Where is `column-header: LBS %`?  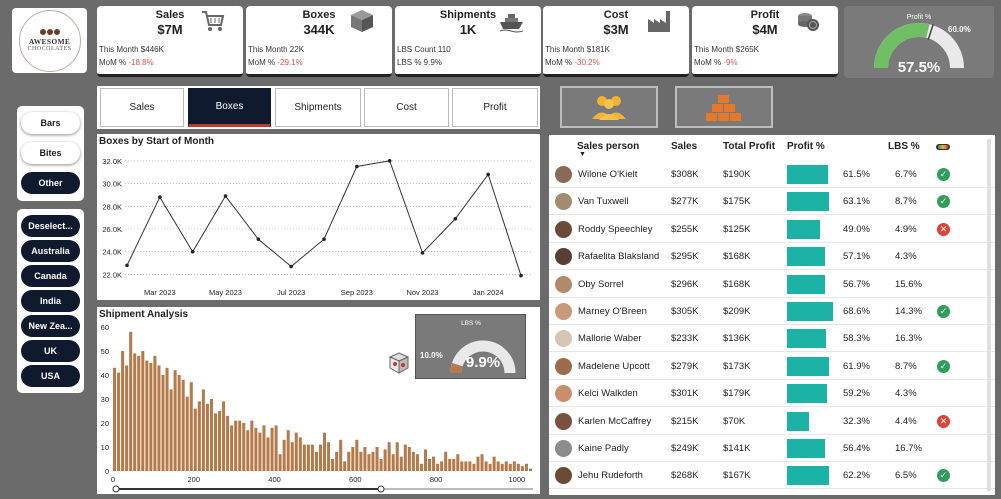 column-header: LBS % is located at coordinates (904, 146).